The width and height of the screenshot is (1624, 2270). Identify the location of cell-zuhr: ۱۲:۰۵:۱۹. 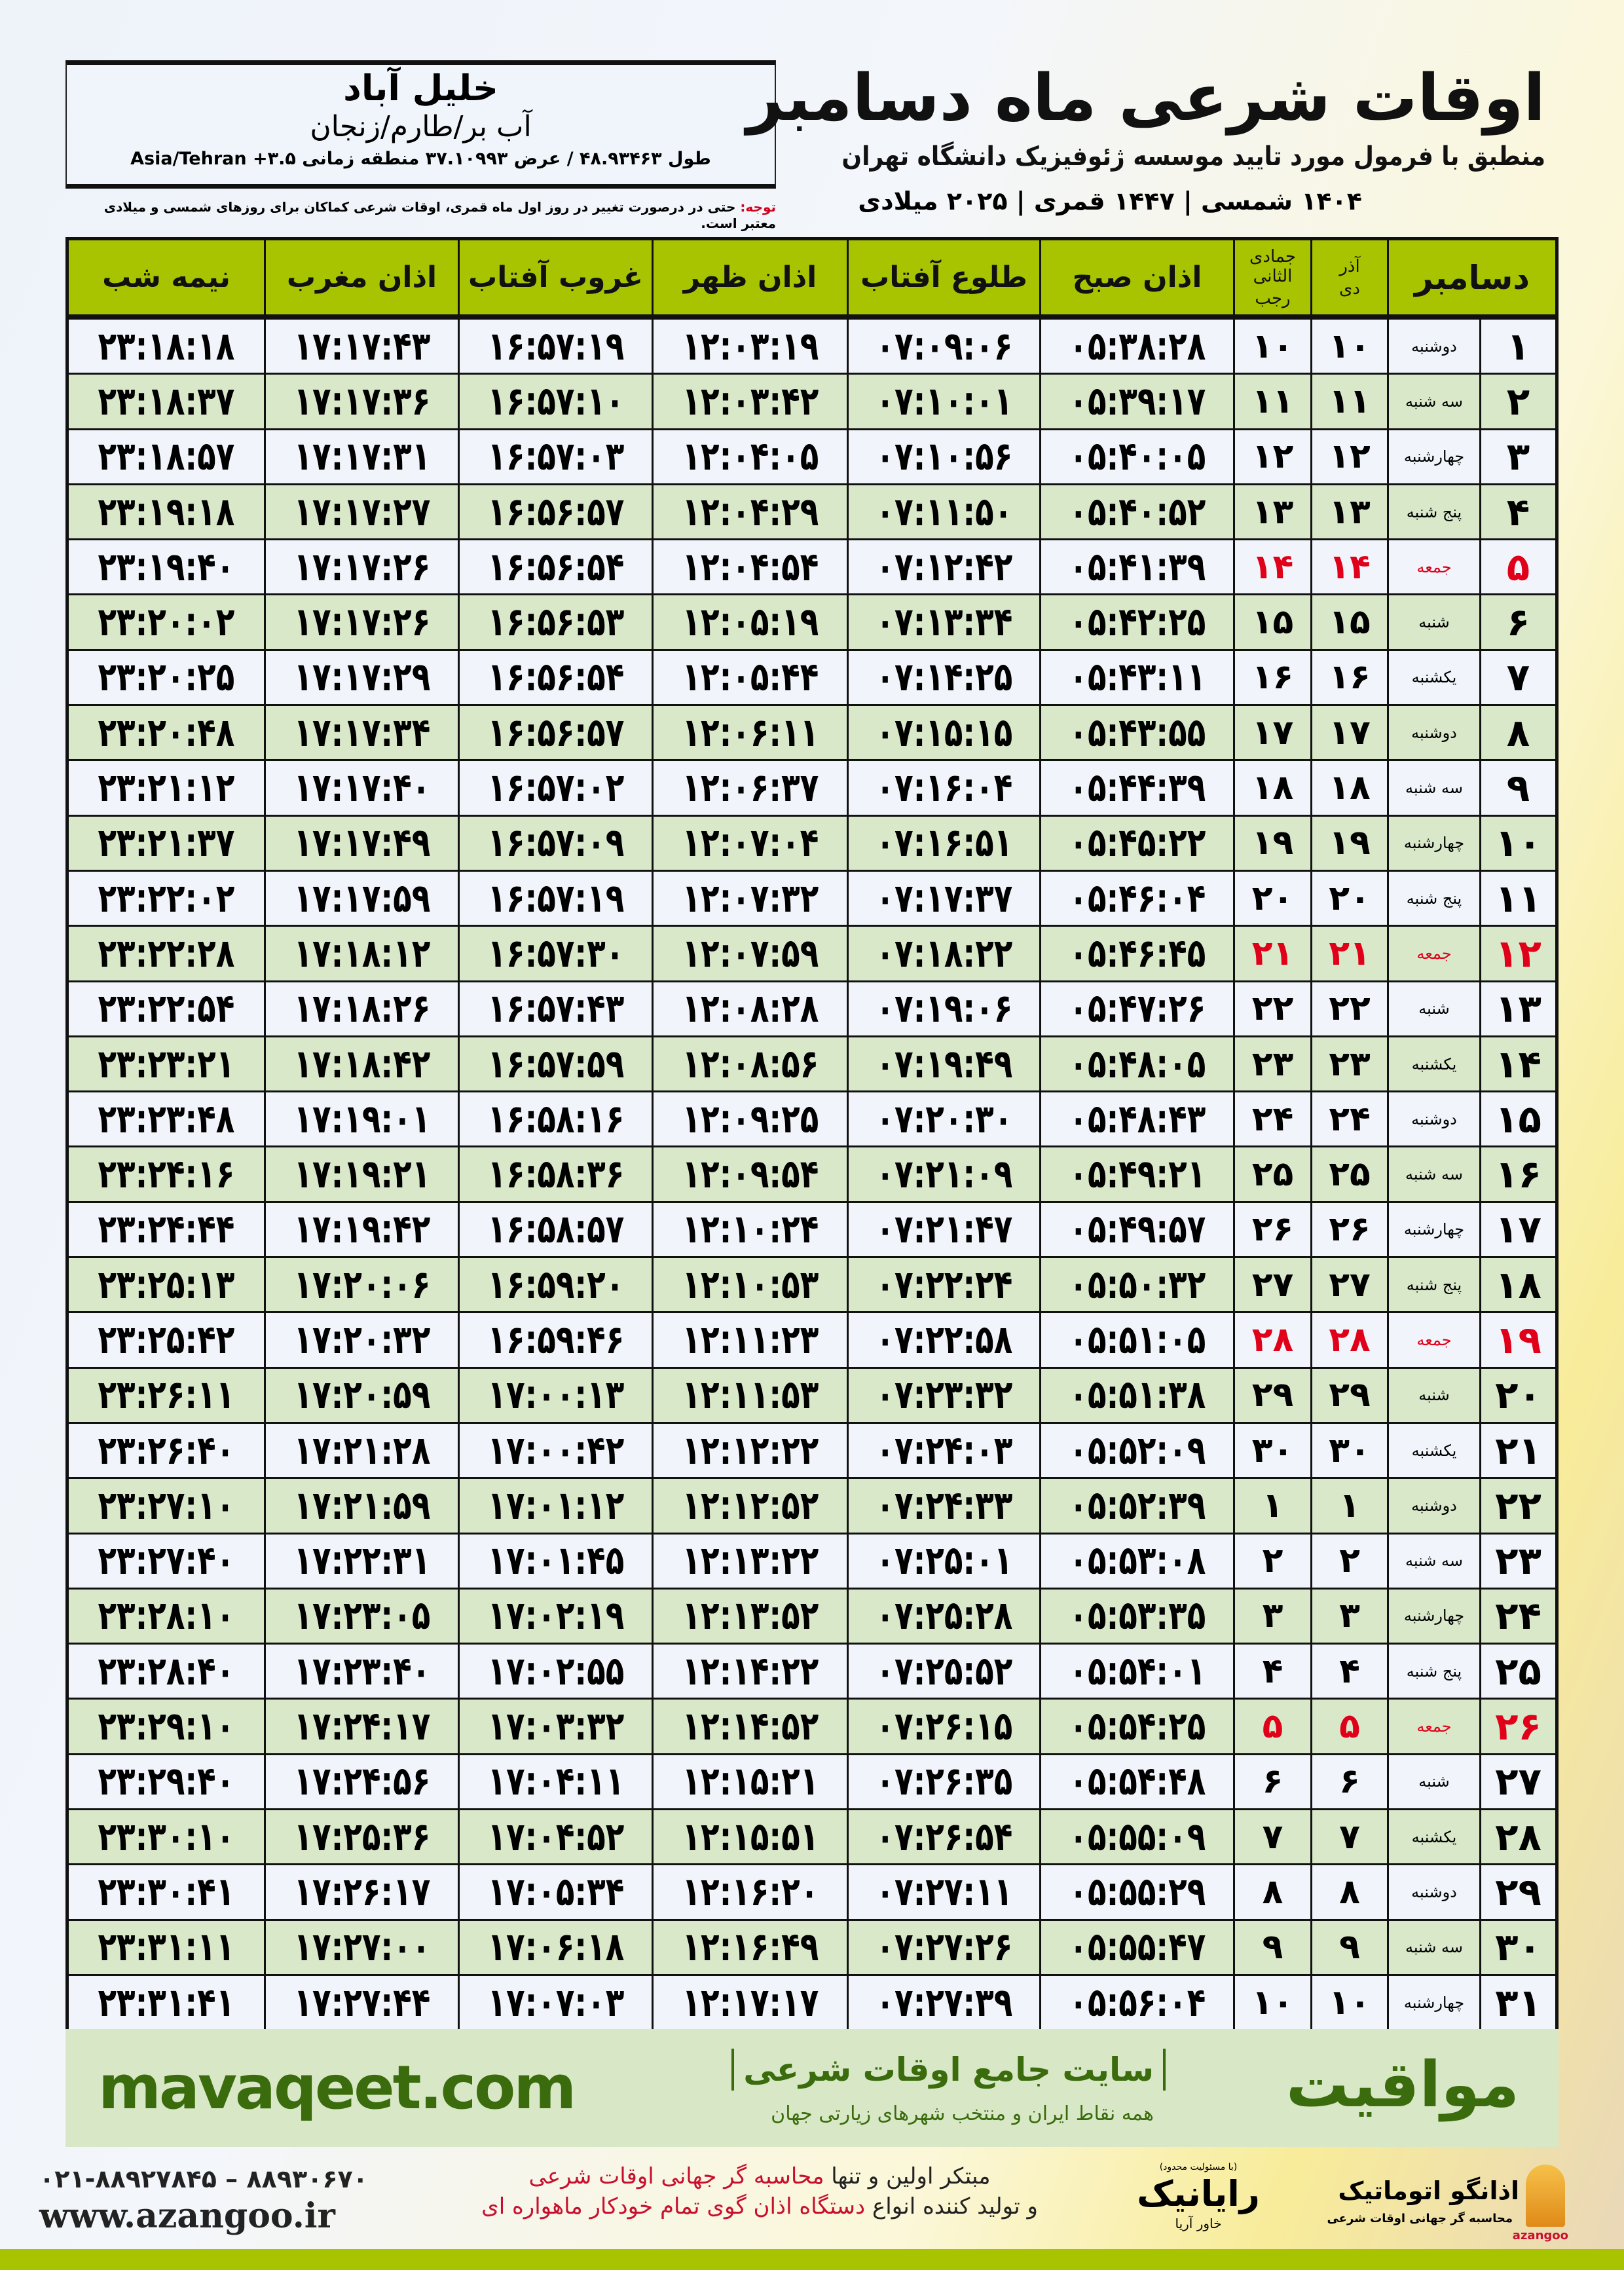
(749, 622).